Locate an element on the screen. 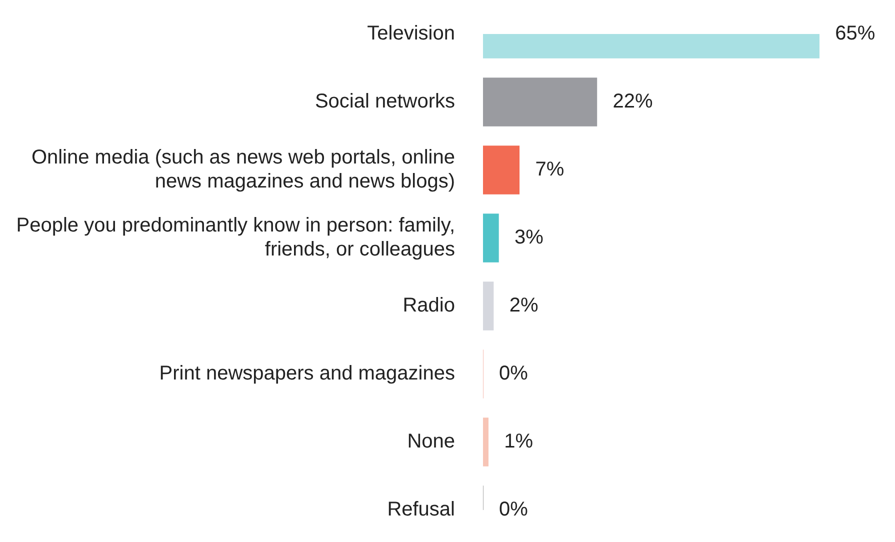 The height and width of the screenshot is (542, 895). data-label: 2% is located at coordinates (523, 305).